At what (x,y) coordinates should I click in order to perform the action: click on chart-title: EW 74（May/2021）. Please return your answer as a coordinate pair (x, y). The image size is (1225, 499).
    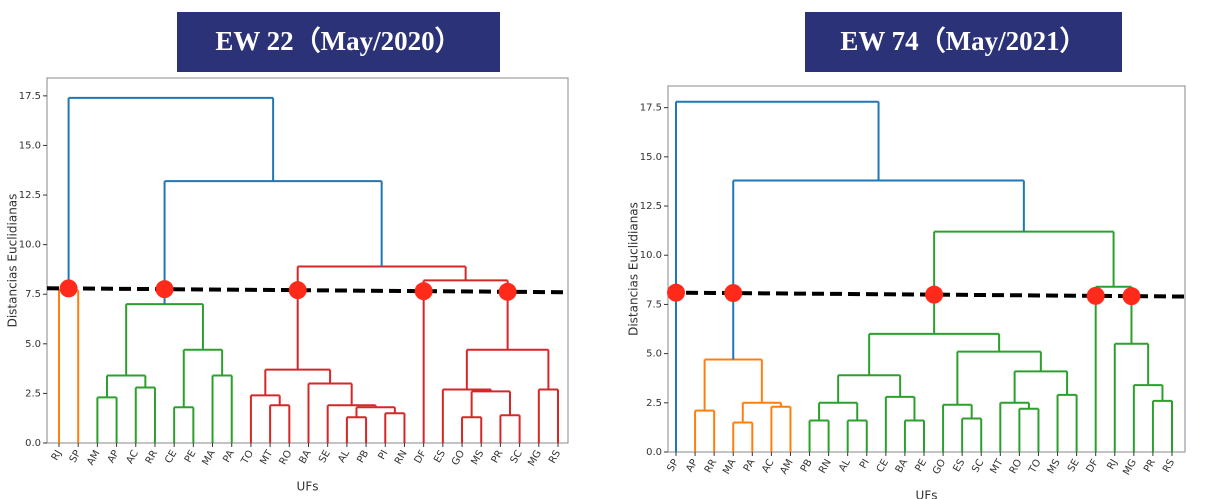
    Looking at the image, I should click on (963, 41).